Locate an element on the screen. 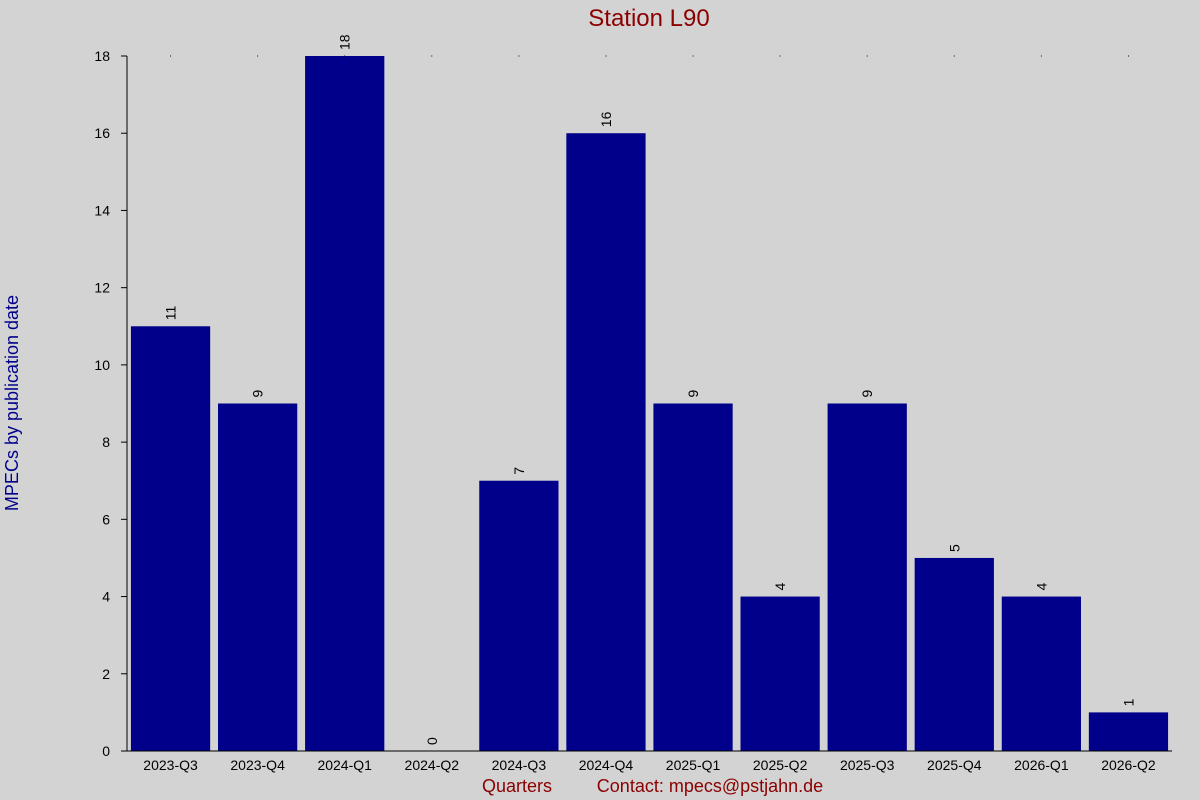  data-label-2023-Q3: 11 is located at coordinates (171, 313).